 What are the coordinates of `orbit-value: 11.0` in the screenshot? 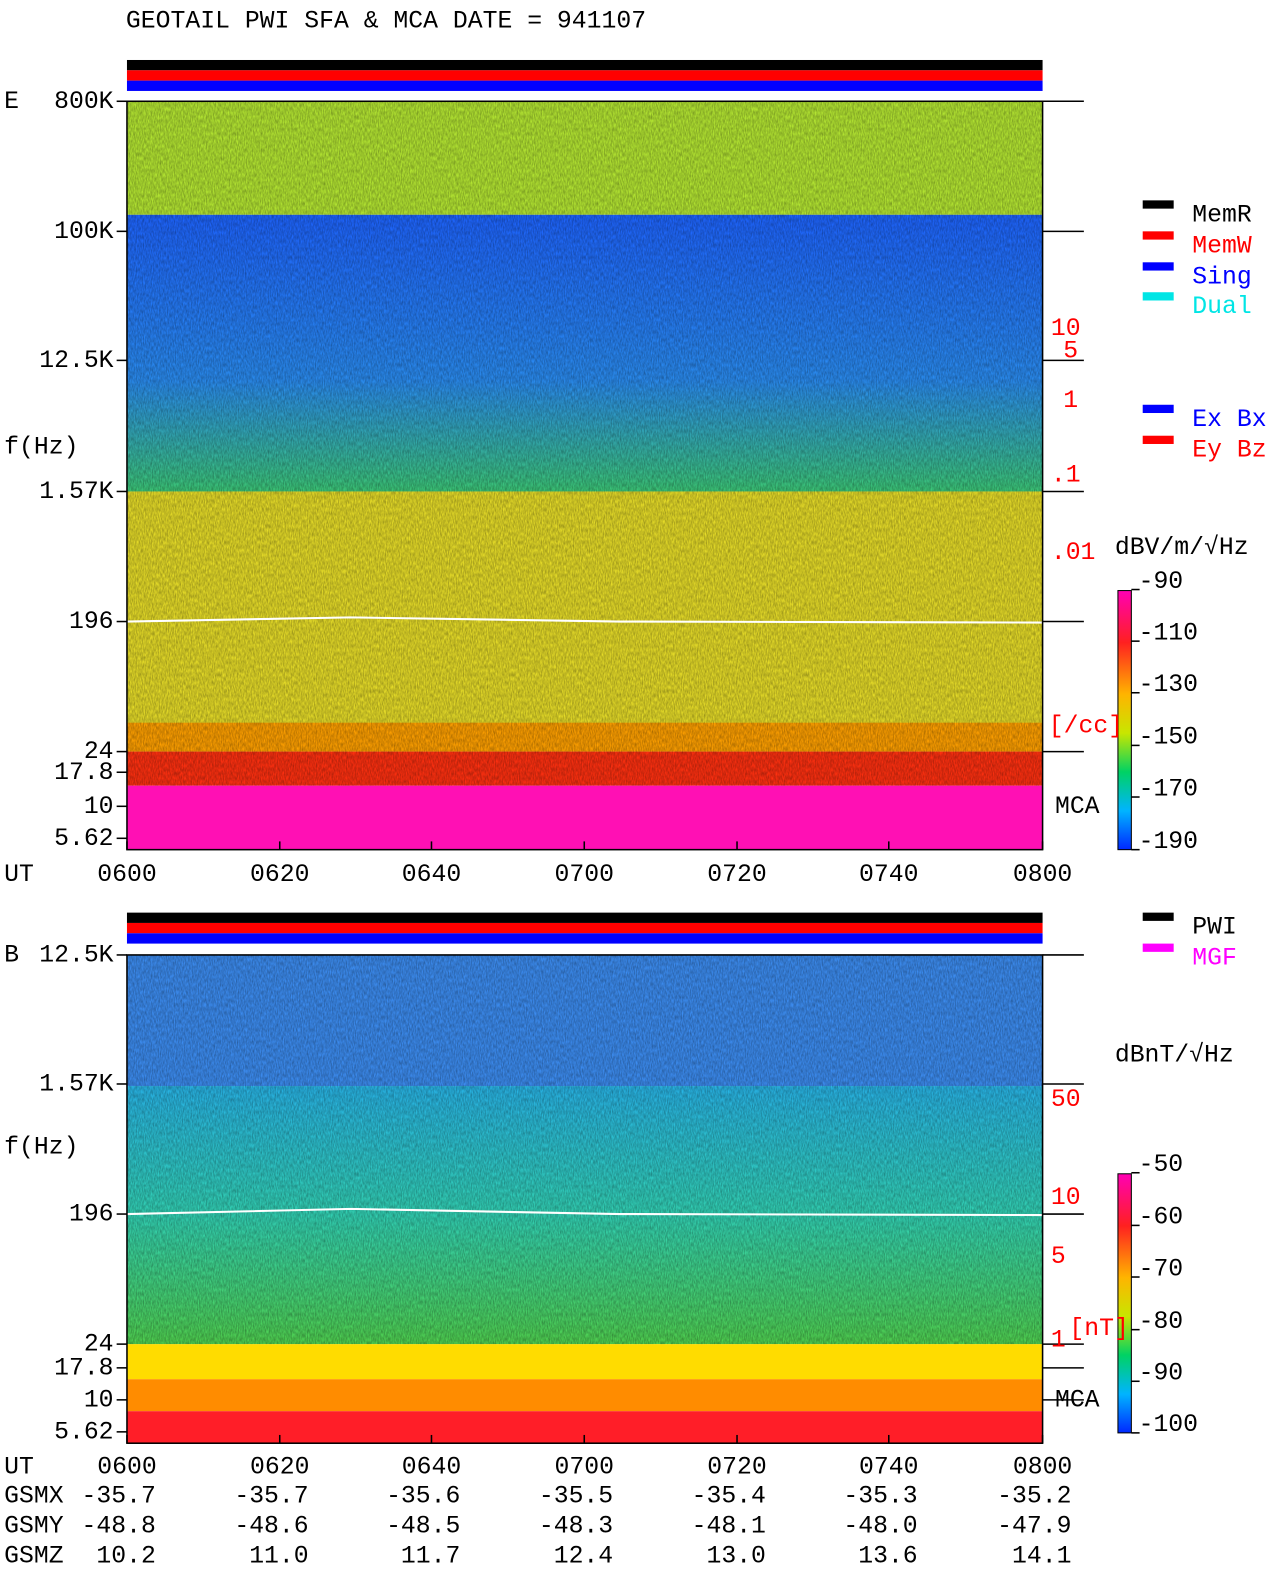 It's located at (278, 1556).